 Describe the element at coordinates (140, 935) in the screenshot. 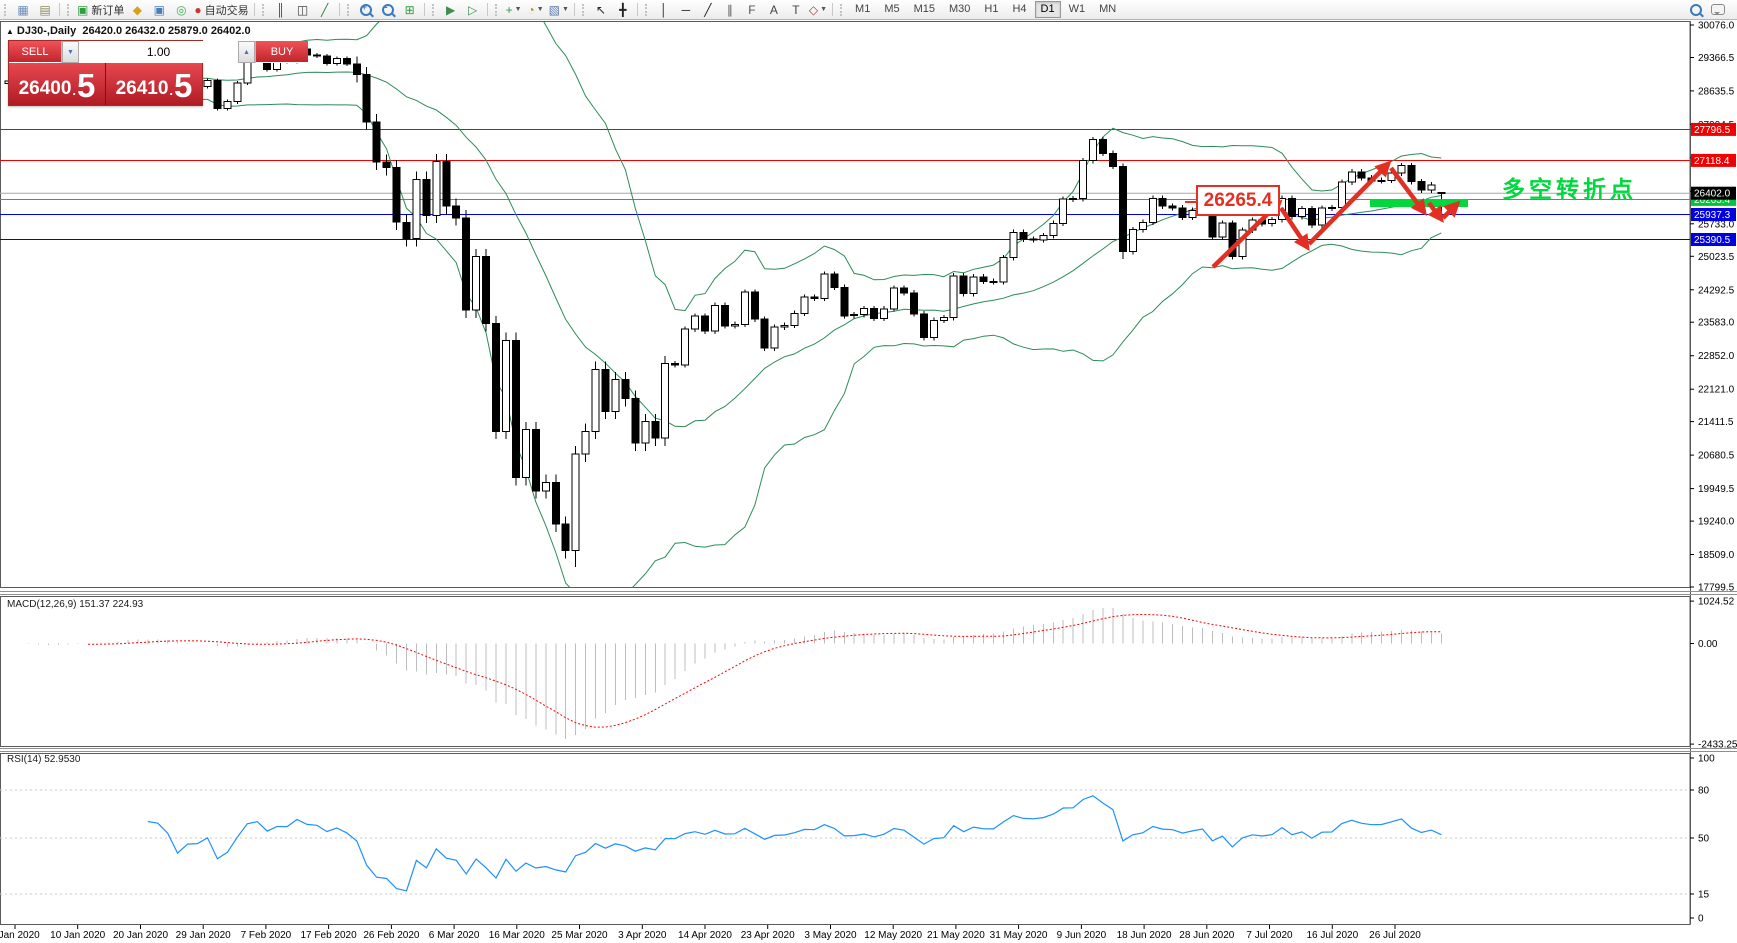

I see `svg-text: 20 Jan 2020` at that location.